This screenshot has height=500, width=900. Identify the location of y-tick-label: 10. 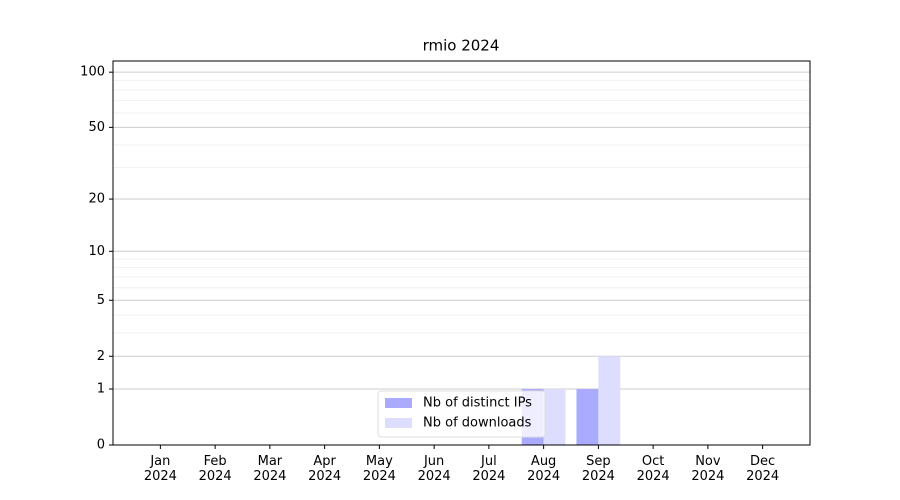
(96, 251).